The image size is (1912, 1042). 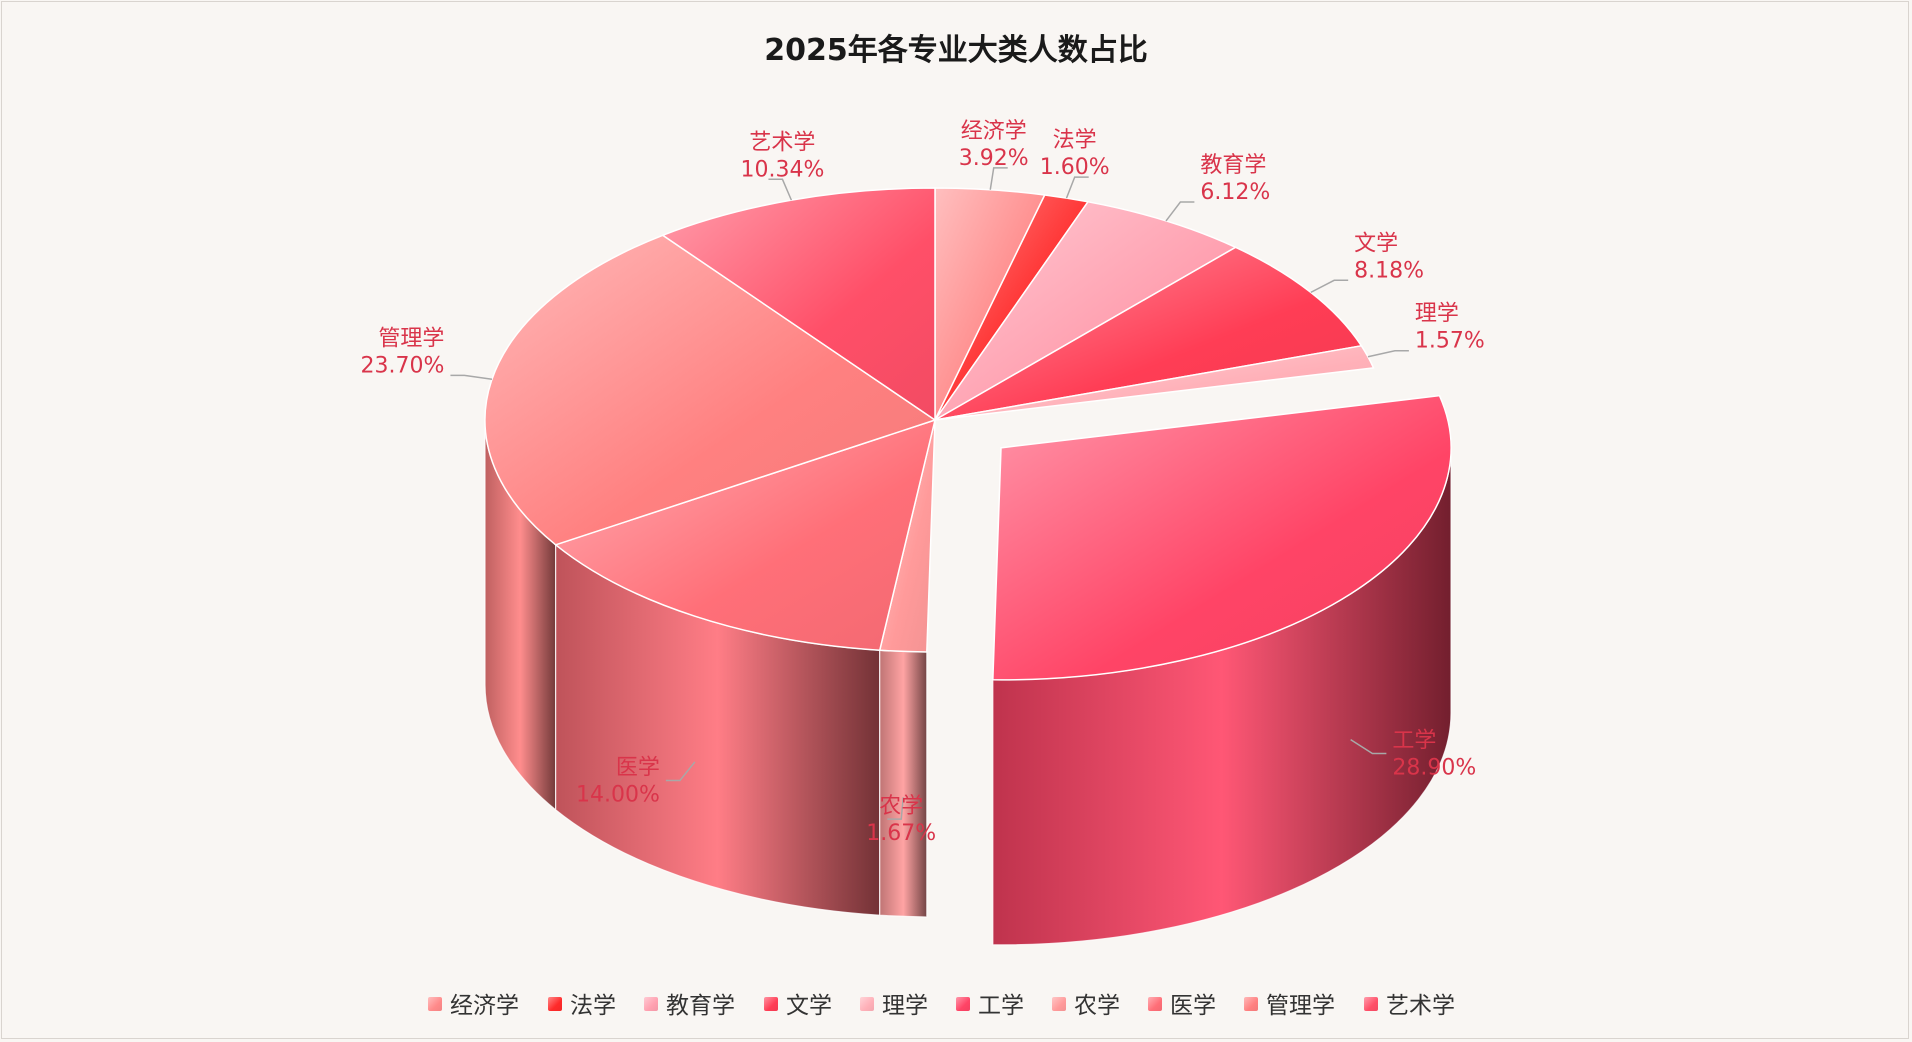 I want to click on legend-item-文学: 文学, so click(x=798, y=1006).